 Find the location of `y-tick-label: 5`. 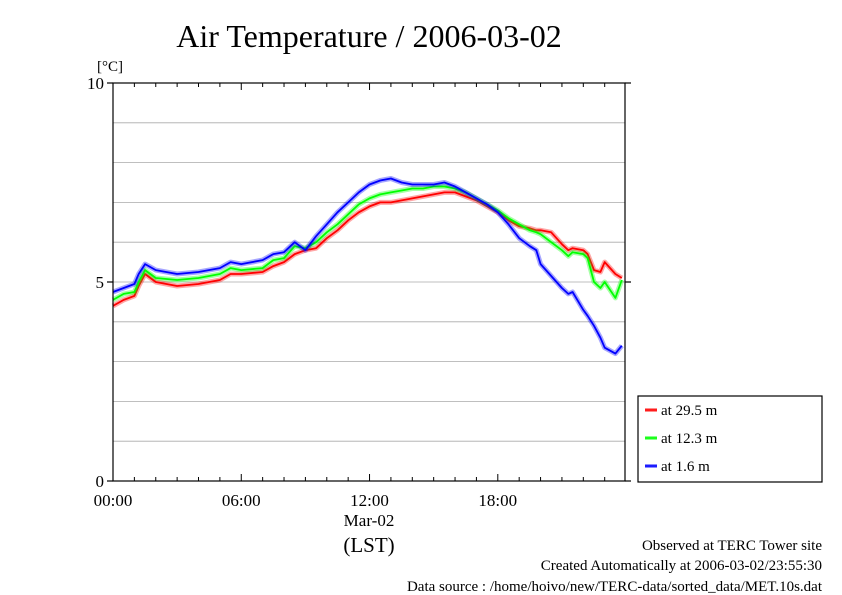

y-tick-label: 5 is located at coordinates (100, 282).